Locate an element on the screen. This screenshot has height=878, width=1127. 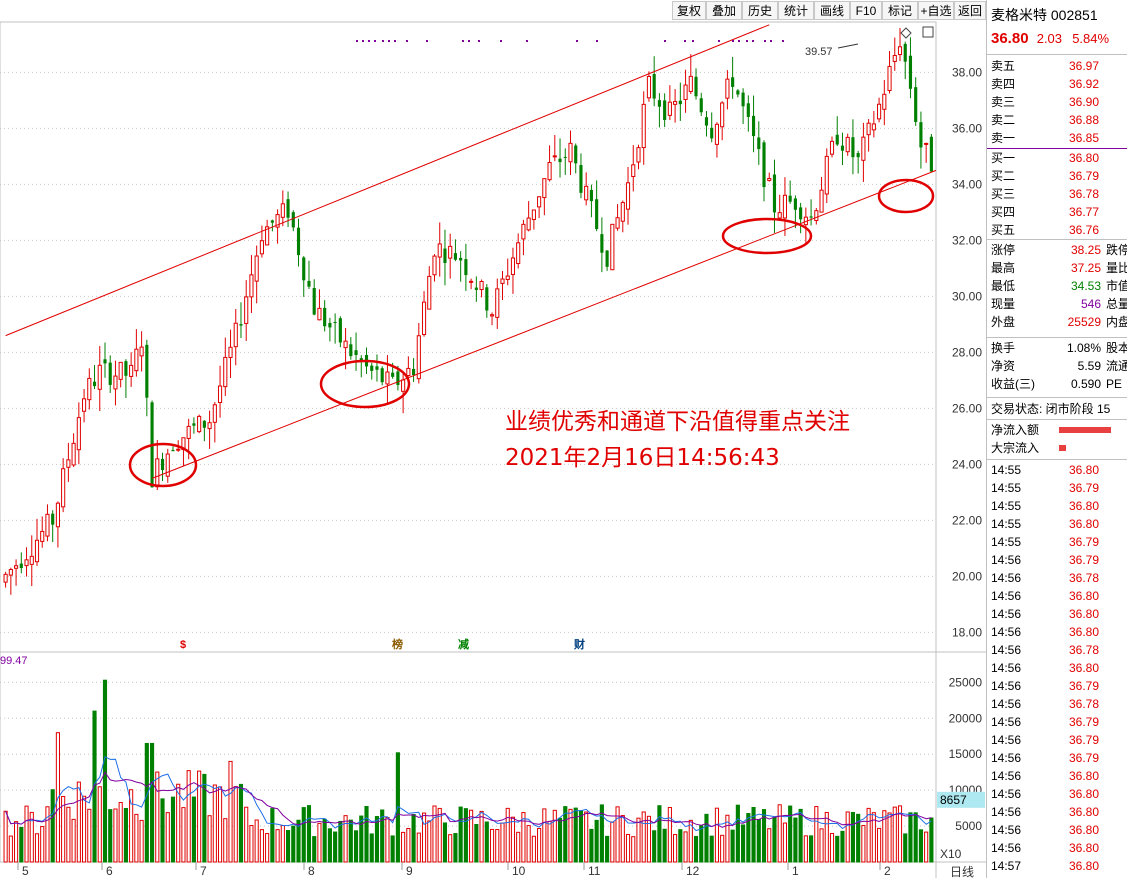
ask-label: 卖二 is located at coordinates (1003, 120).